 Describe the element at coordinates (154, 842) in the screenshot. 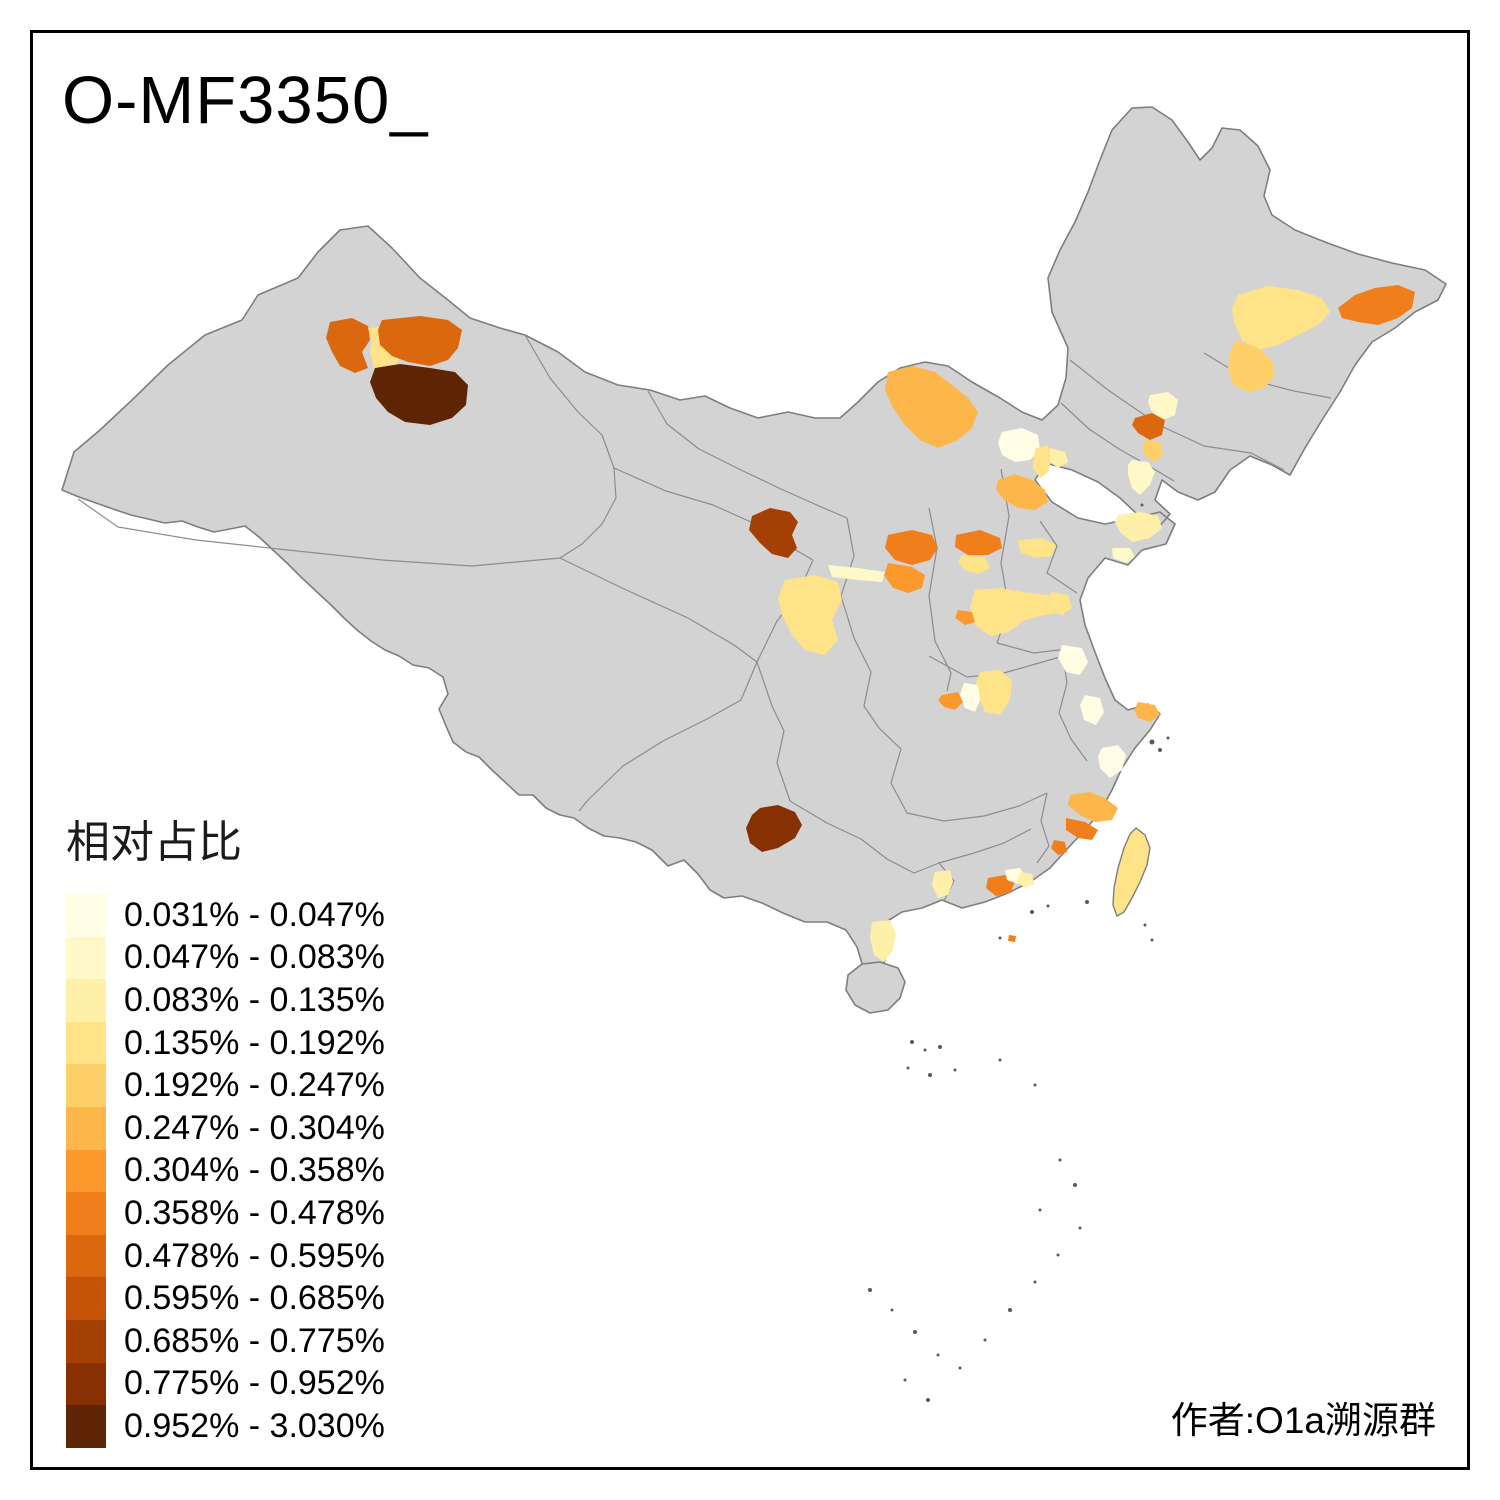

I see `legend-title: 相对占比` at that location.